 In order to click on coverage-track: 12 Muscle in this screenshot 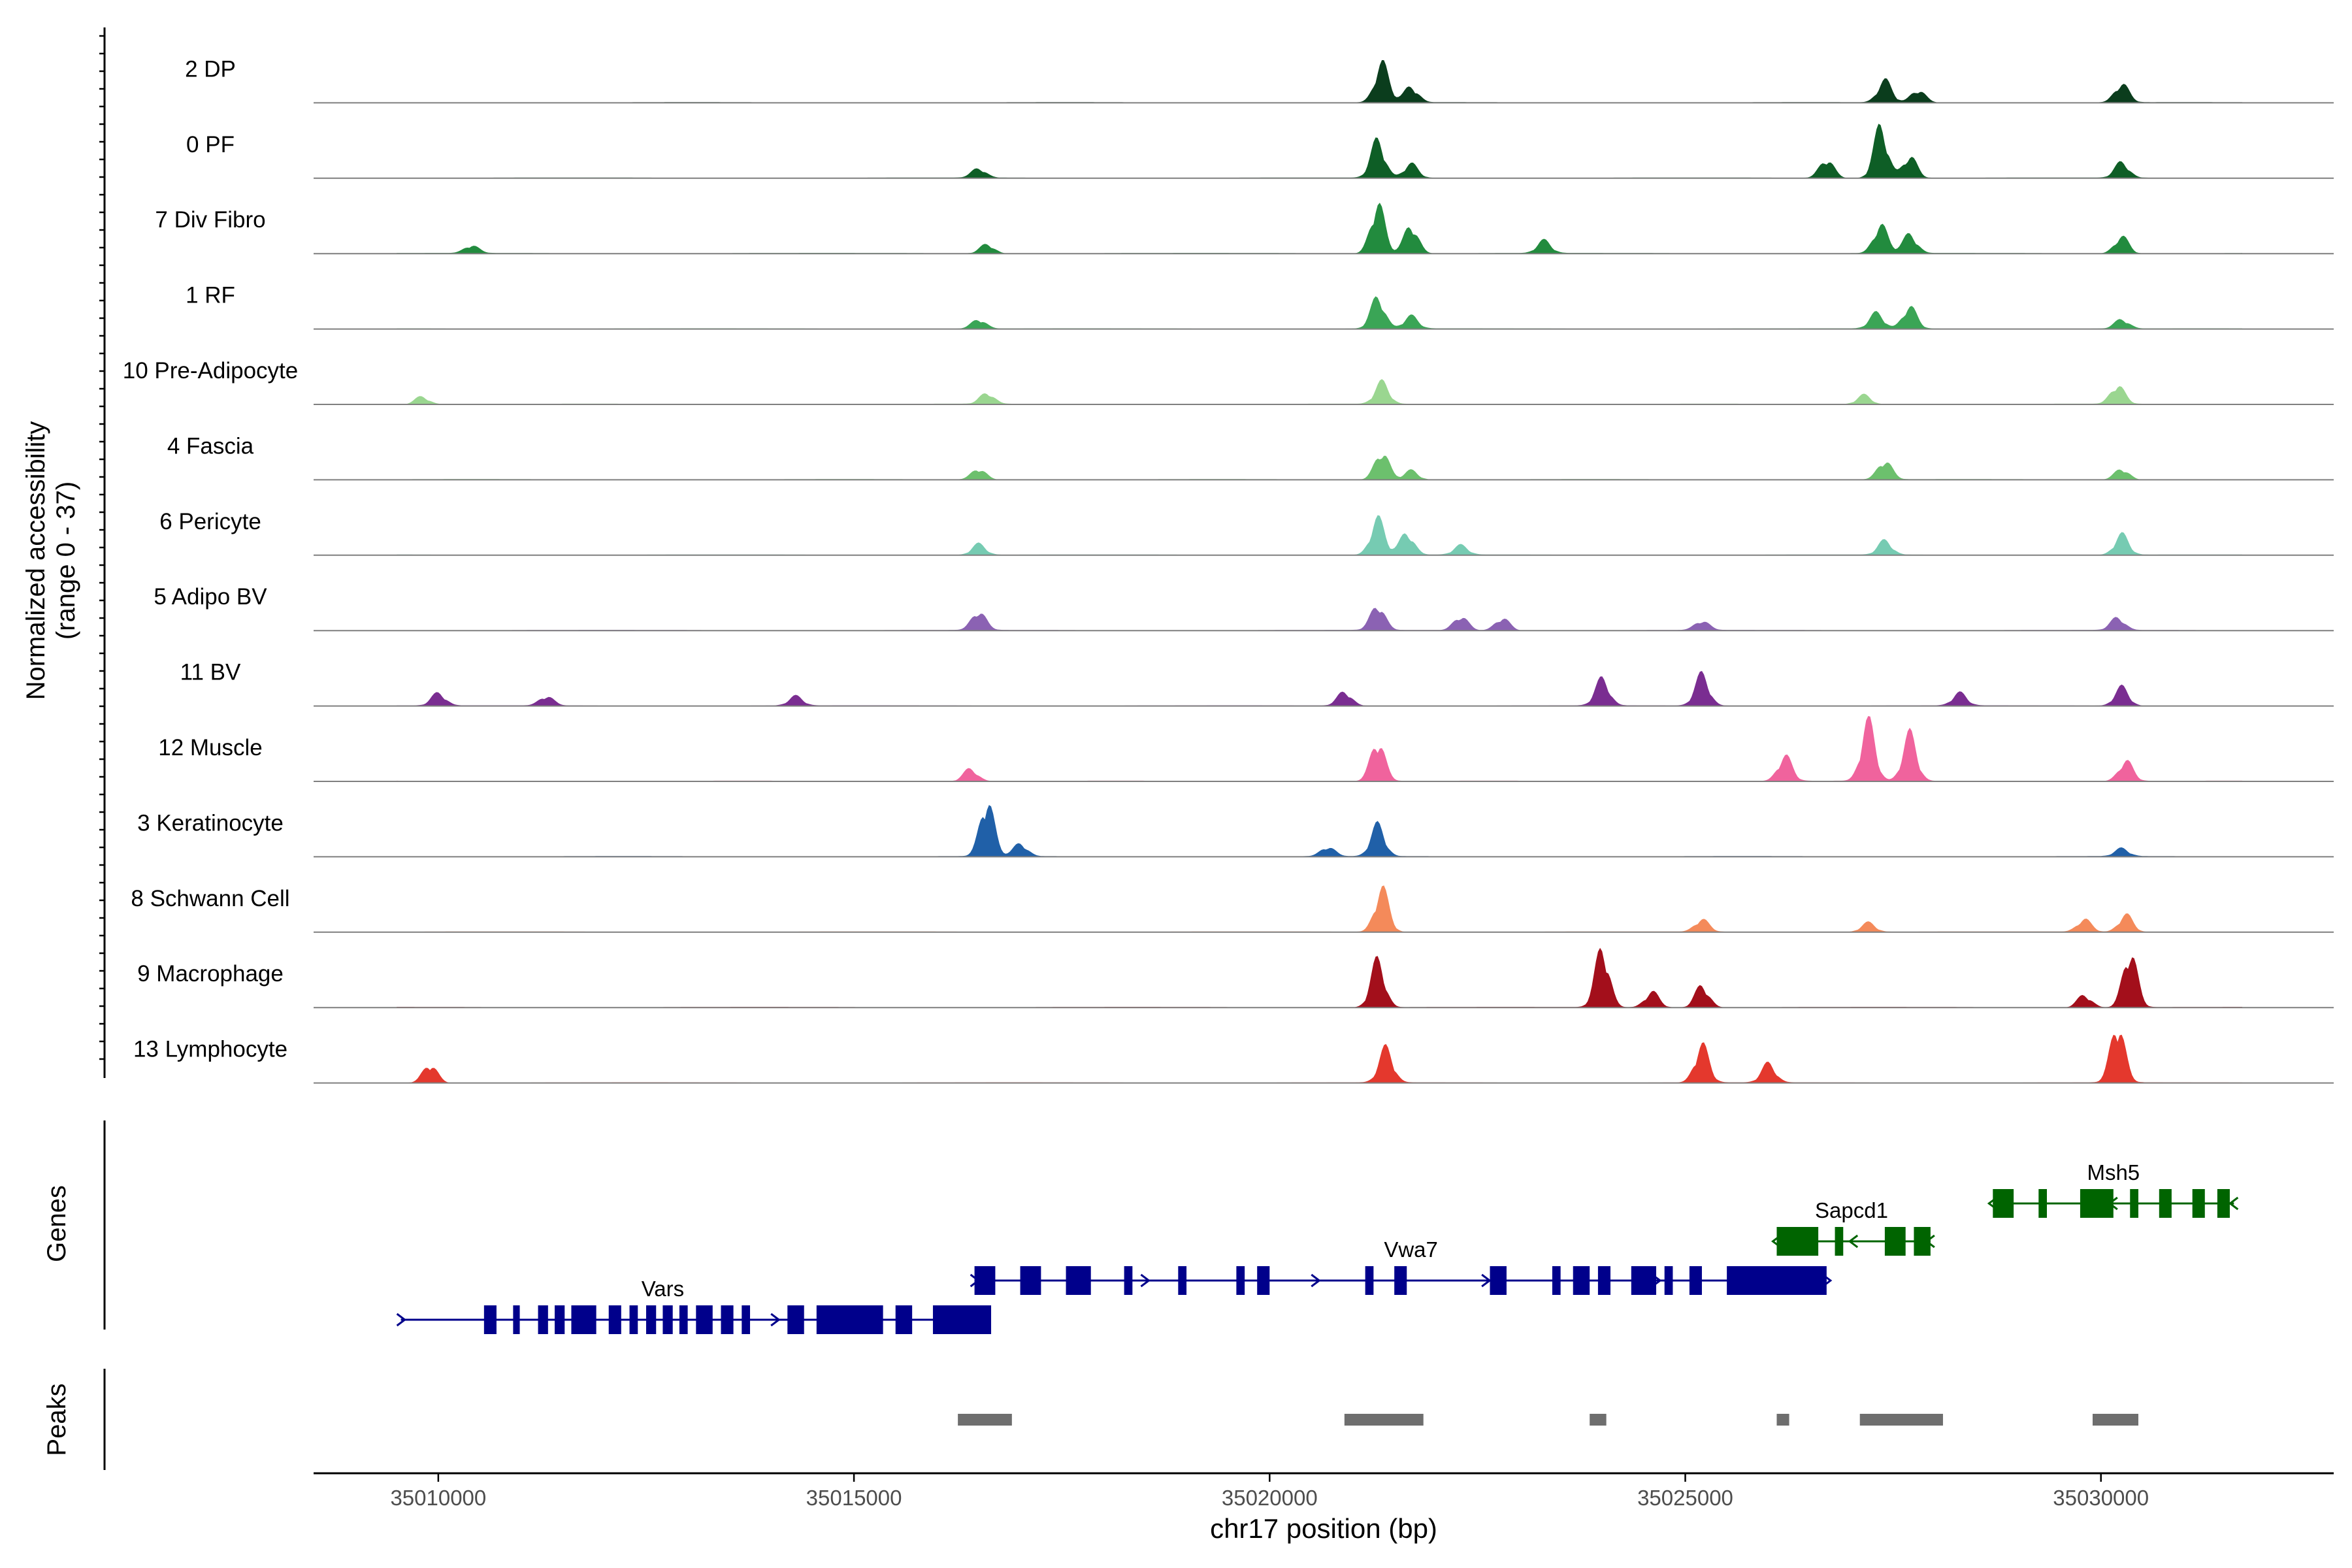, I will do `click(1246, 749)`.